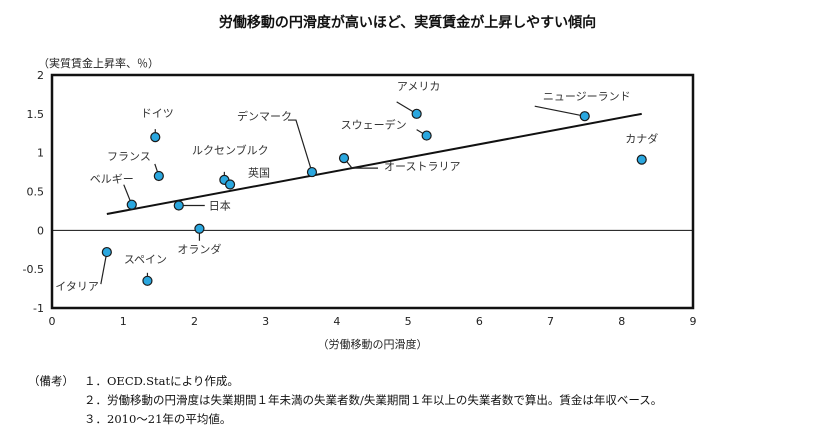 This screenshot has height=442, width=815. I want to click on x-tick-label: 5, so click(408, 321).